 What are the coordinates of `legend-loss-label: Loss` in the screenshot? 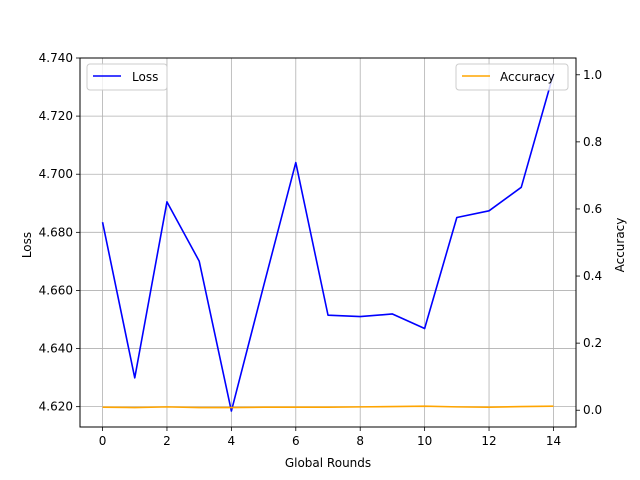 It's located at (145, 77).